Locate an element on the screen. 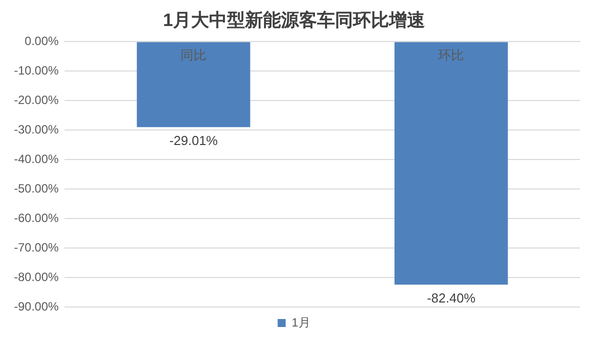 This screenshot has height=343, width=600. y-tick-label: -50.00% is located at coordinates (37, 188).